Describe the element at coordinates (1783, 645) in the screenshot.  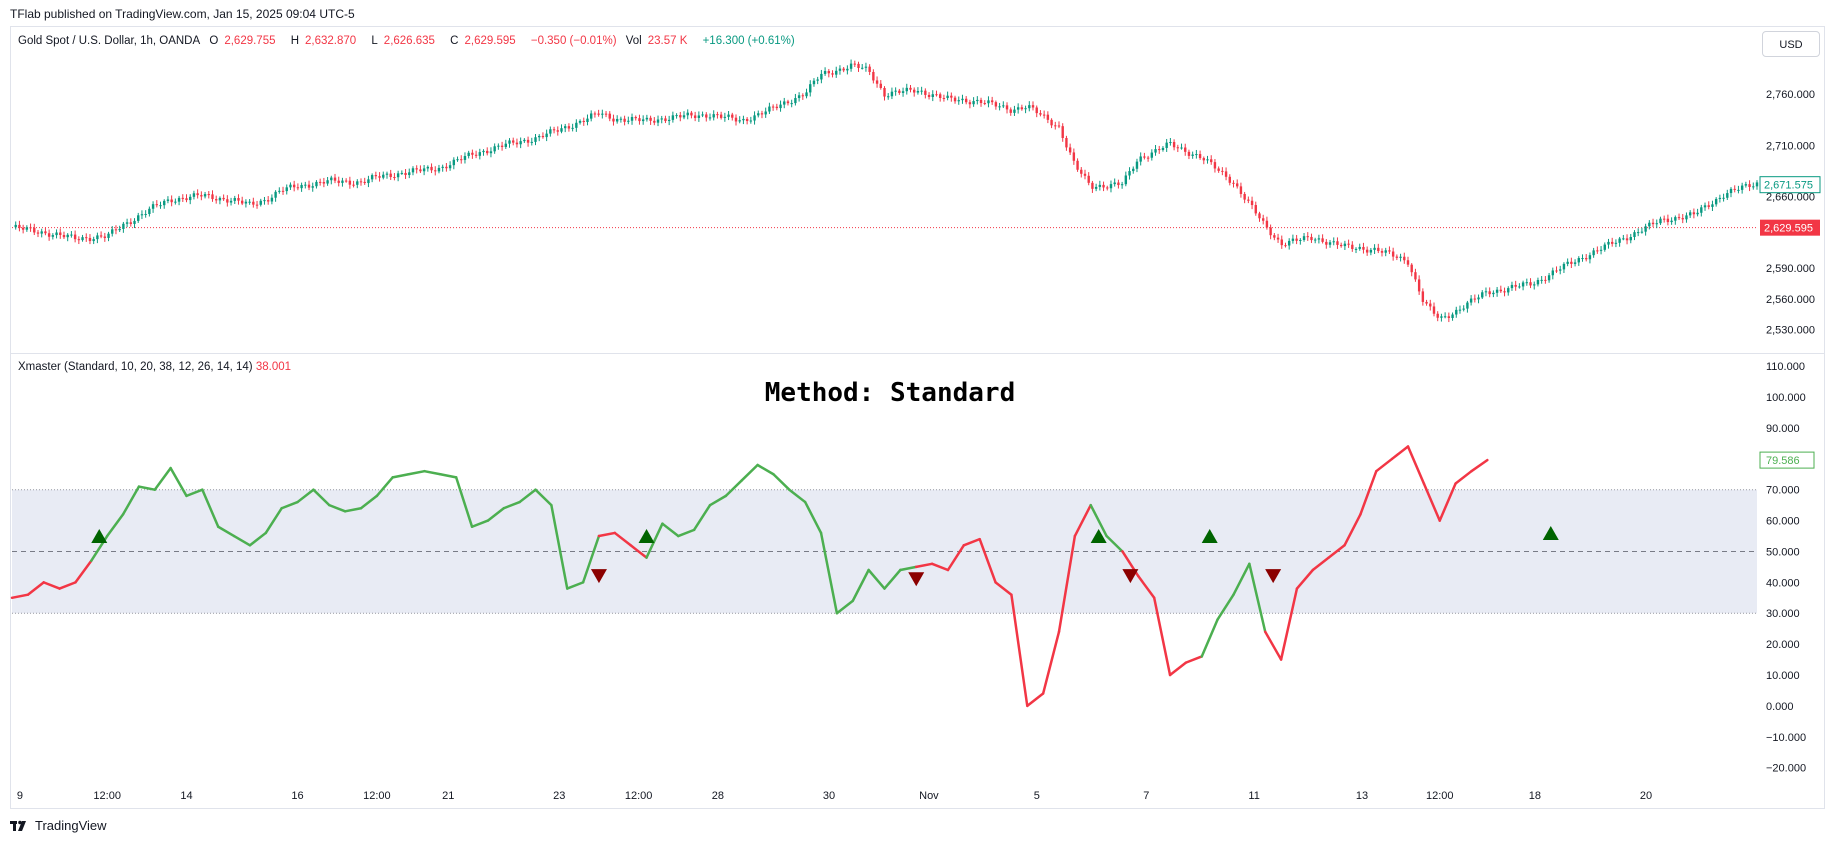
I see `indicator-axis-tick: 20.000` at that location.